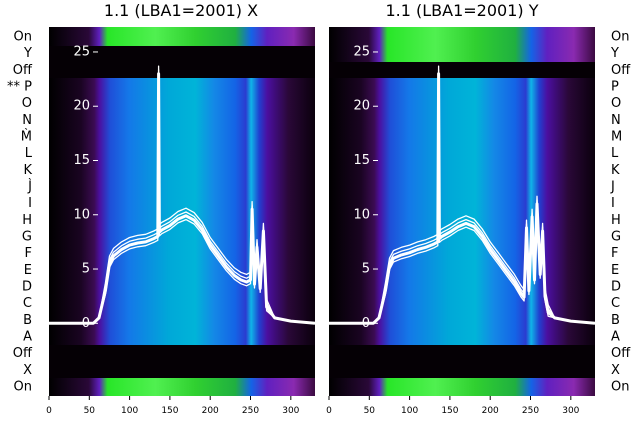 Image resolution: width=640 pixels, height=440 pixels. I want to click on row-label-y-8: K, so click(615, 170).